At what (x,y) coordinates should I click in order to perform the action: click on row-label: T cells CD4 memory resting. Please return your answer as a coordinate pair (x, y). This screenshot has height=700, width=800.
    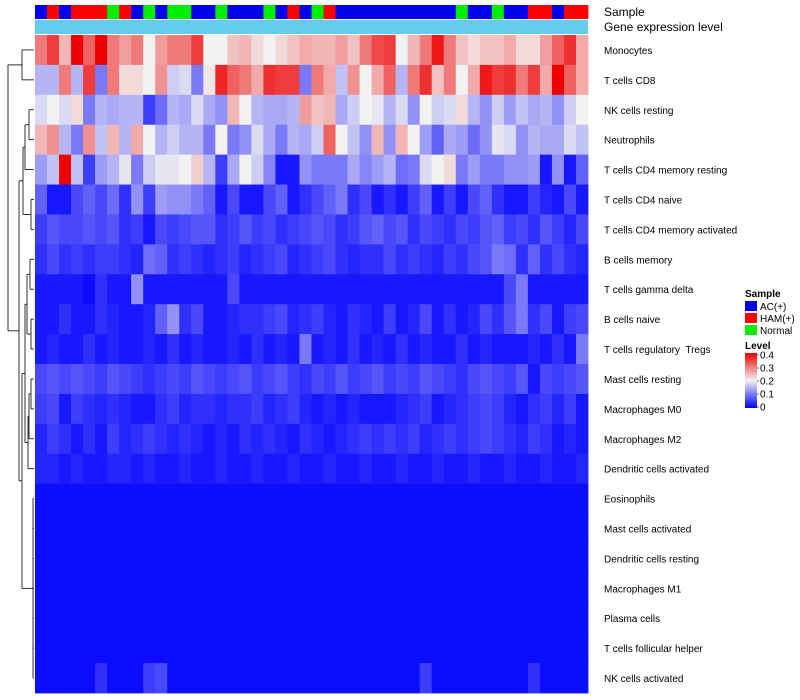
    Looking at the image, I should click on (665, 171).